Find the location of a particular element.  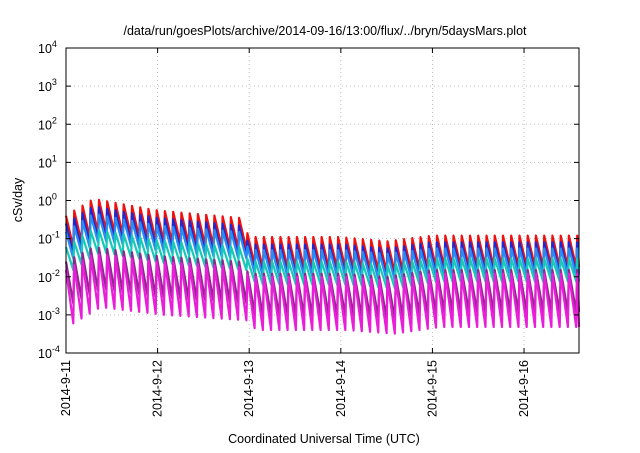

y-tick-label: 10⁻⁴ is located at coordinates (49, 352).